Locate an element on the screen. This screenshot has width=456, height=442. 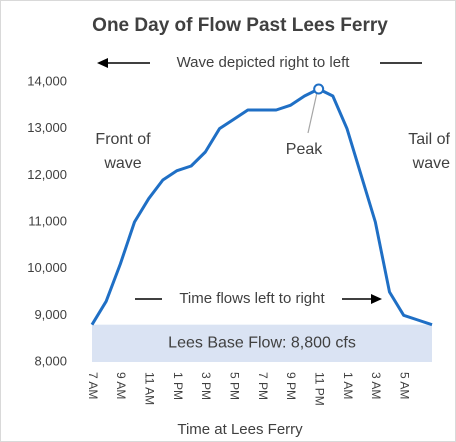
annotation: Front of is located at coordinates (123, 139).